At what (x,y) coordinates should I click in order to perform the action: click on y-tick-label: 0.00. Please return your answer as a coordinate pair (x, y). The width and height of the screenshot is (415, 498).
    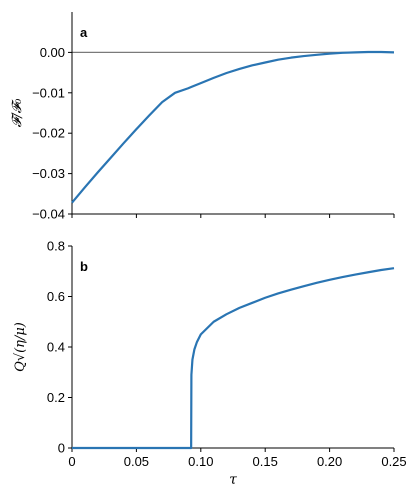
    Looking at the image, I should click on (52, 52).